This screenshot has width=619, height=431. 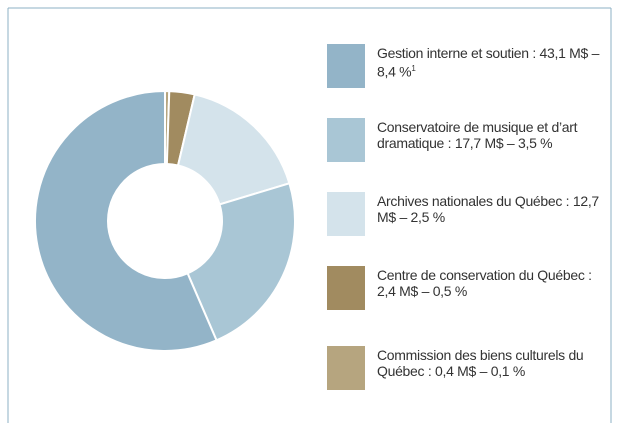 I want to click on value-label: 17,7 M$, so click(x=479, y=143).